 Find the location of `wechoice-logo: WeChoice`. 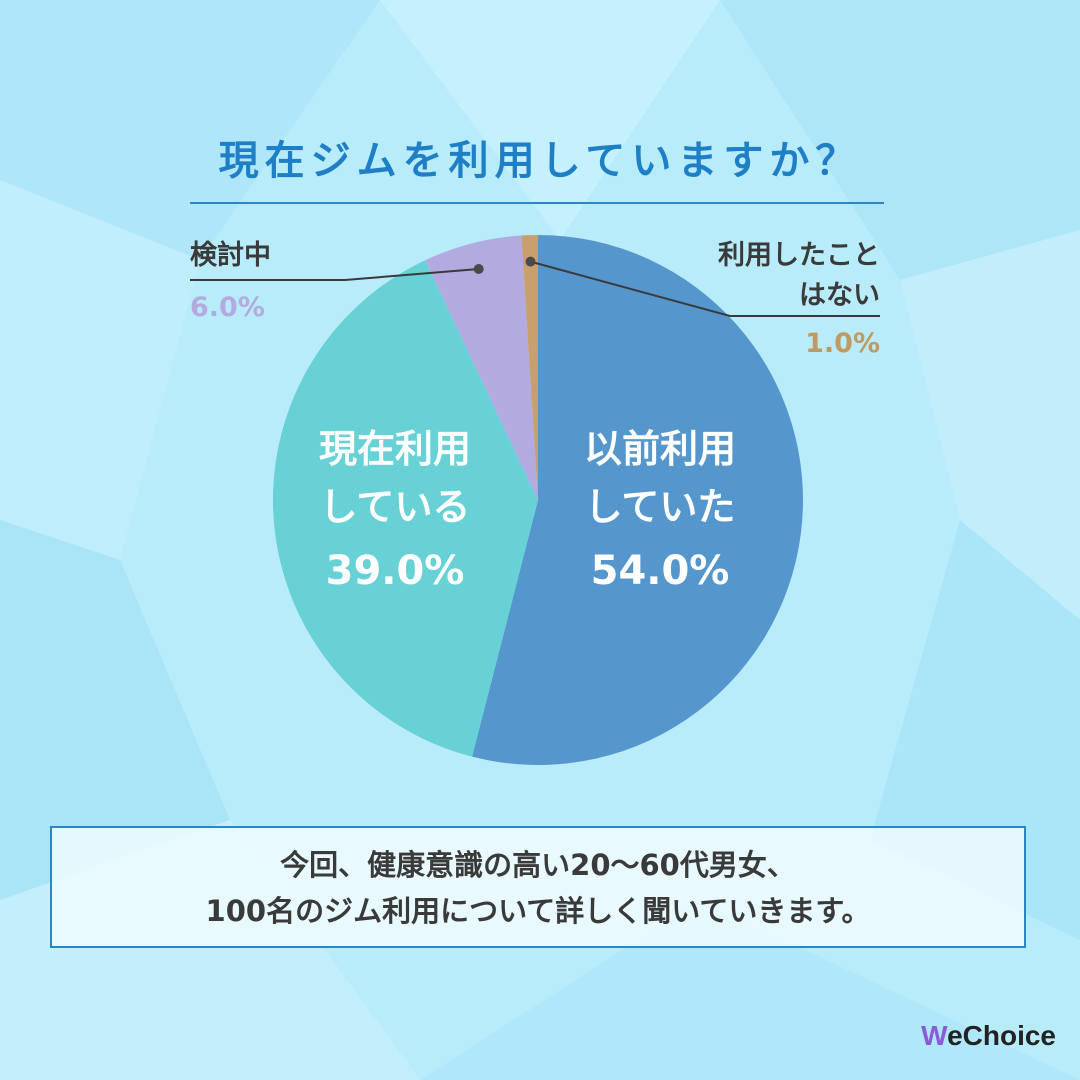

wechoice-logo: WeChoice is located at coordinates (988, 1036).